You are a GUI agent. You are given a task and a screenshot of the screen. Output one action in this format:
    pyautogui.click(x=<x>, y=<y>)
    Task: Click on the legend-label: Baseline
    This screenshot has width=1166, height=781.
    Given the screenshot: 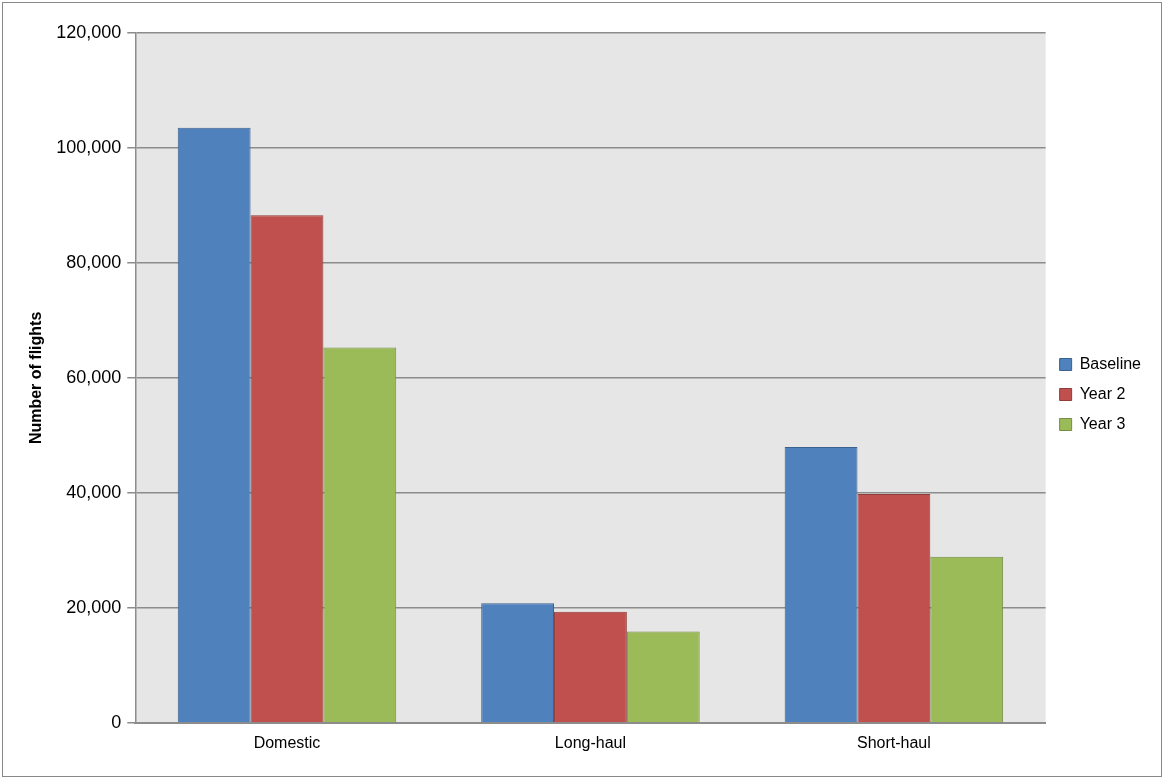 What is the action you would take?
    pyautogui.click(x=1110, y=363)
    